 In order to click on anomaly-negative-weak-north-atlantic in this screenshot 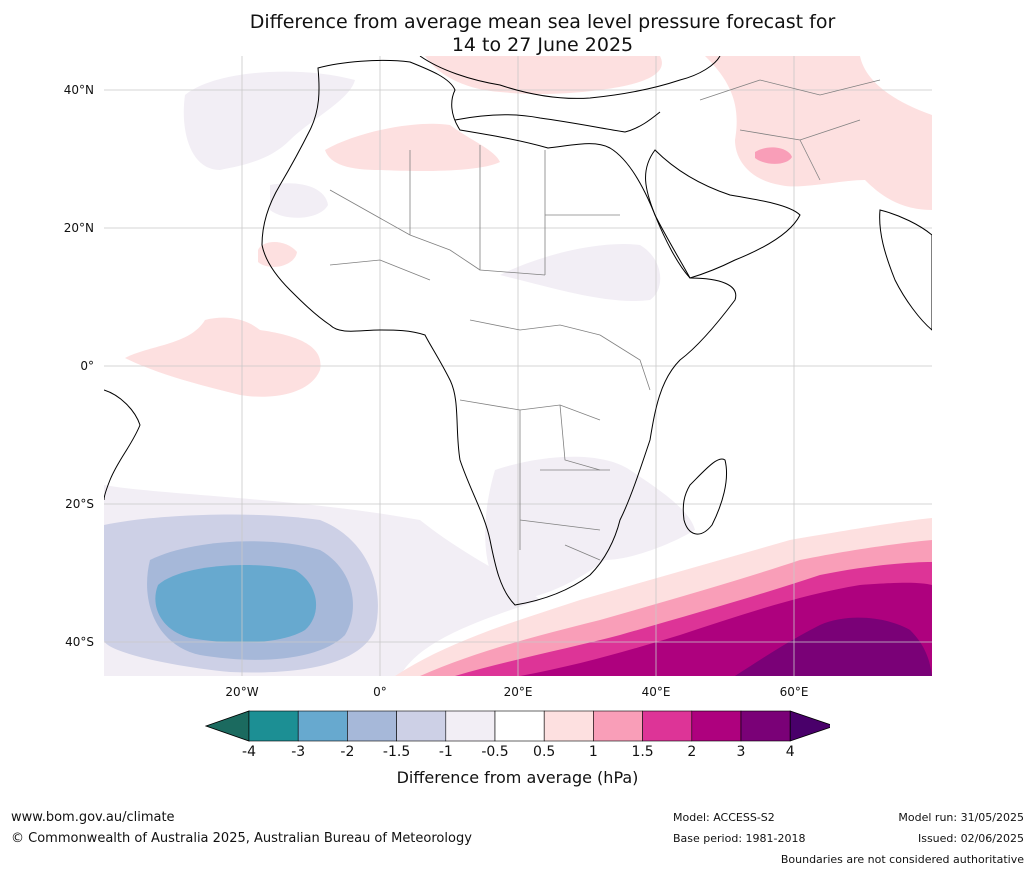, I will do `click(269, 120)`.